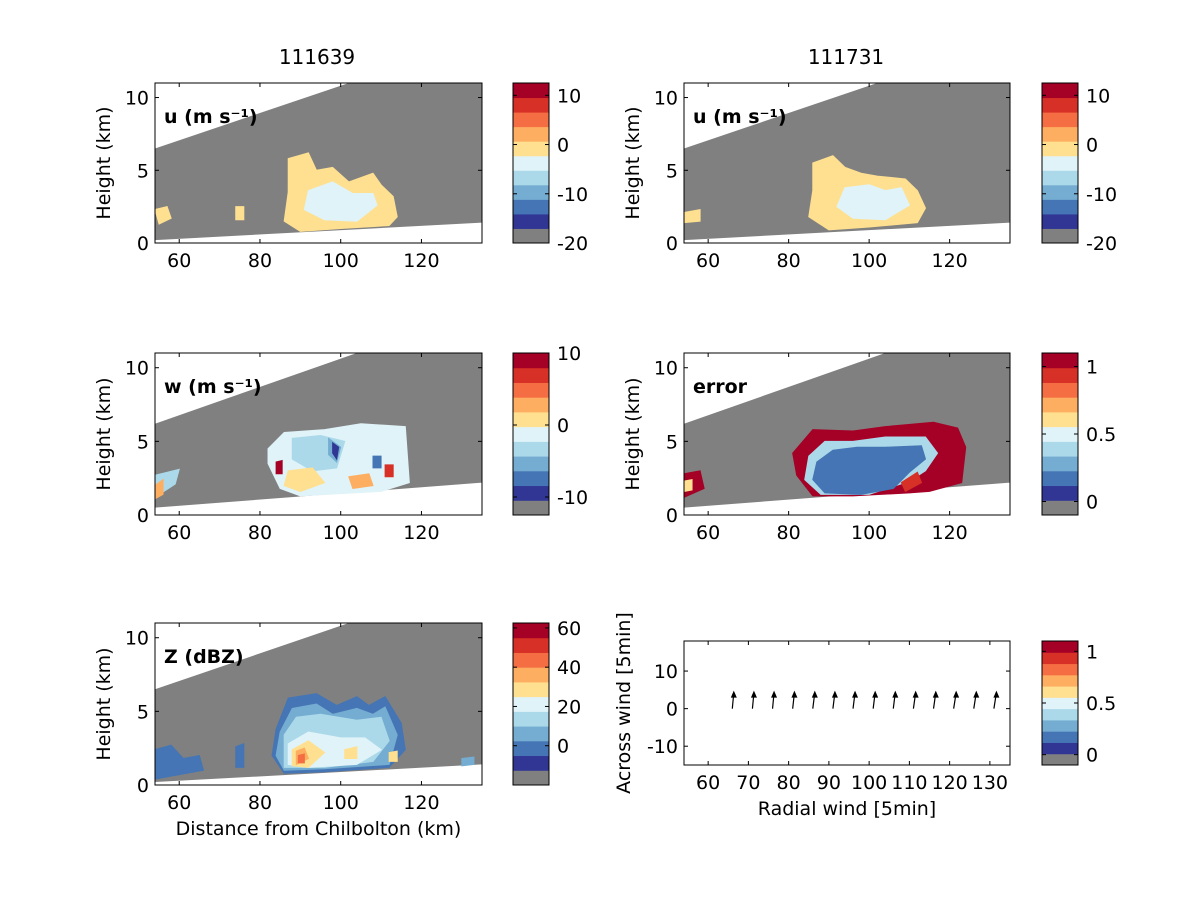  What do you see at coordinates (846, 57) in the screenshot?
I see `right-column-title: 111731` at bounding box center [846, 57].